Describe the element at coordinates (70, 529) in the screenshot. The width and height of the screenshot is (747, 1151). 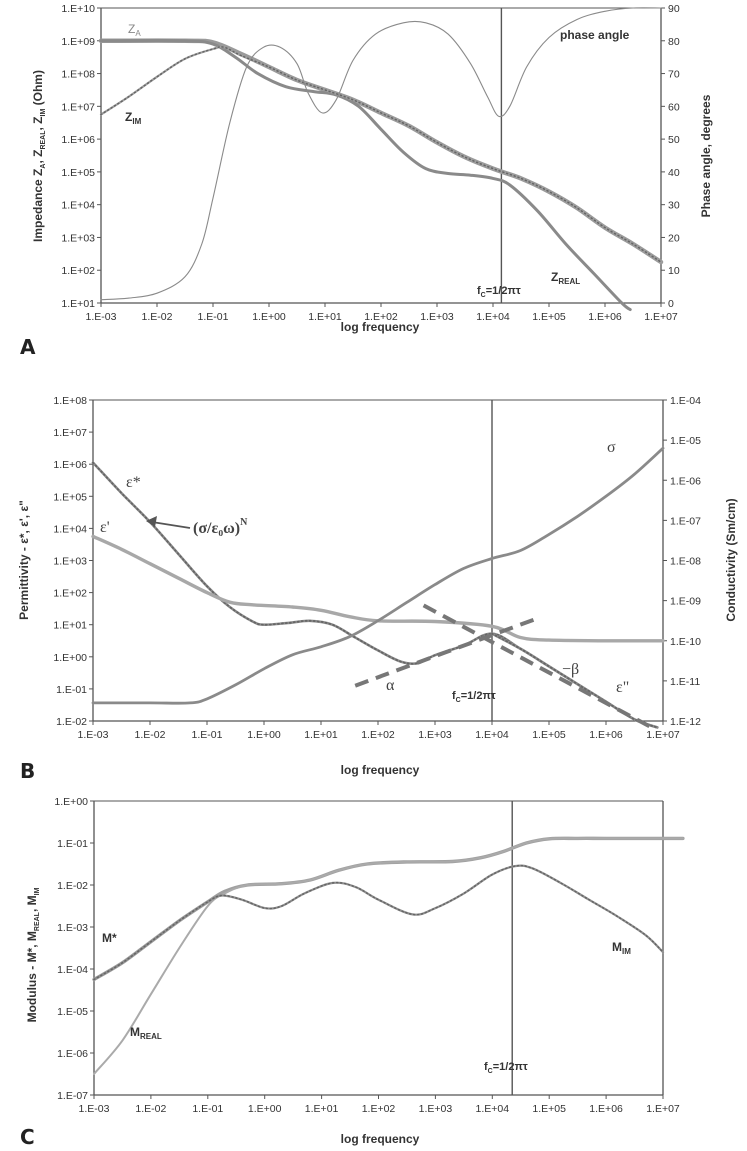
I see `y-tick-label: 1.E+04` at that location.